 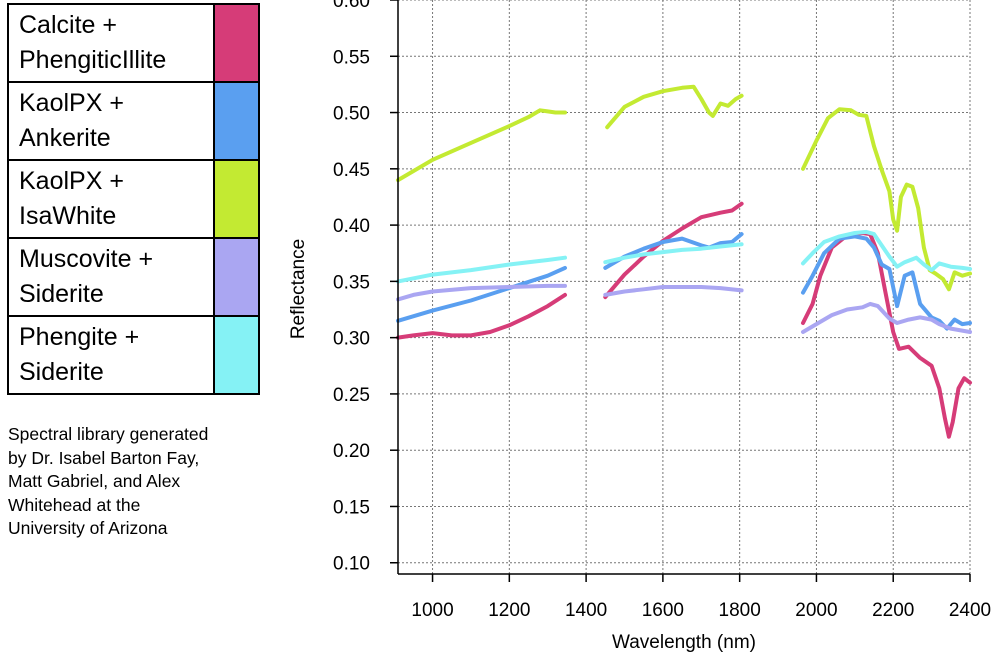 I want to click on legend-label-line: Calcite +, so click(x=68, y=25).